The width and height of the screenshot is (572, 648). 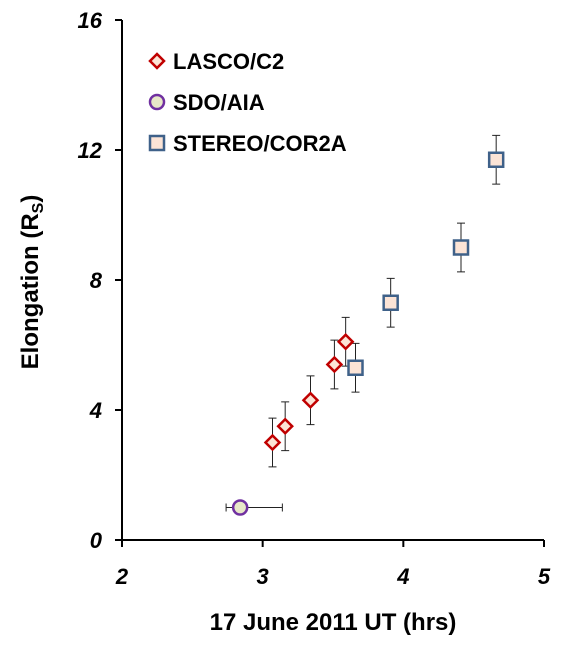 What do you see at coordinates (122, 576) in the screenshot?
I see `x-tick-label: 2` at bounding box center [122, 576].